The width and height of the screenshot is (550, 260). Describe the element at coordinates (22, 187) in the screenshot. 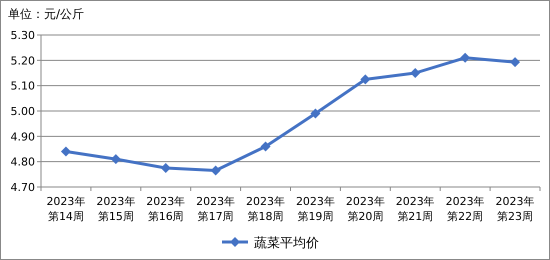

I see `y-tick-label: 4.70` at that location.